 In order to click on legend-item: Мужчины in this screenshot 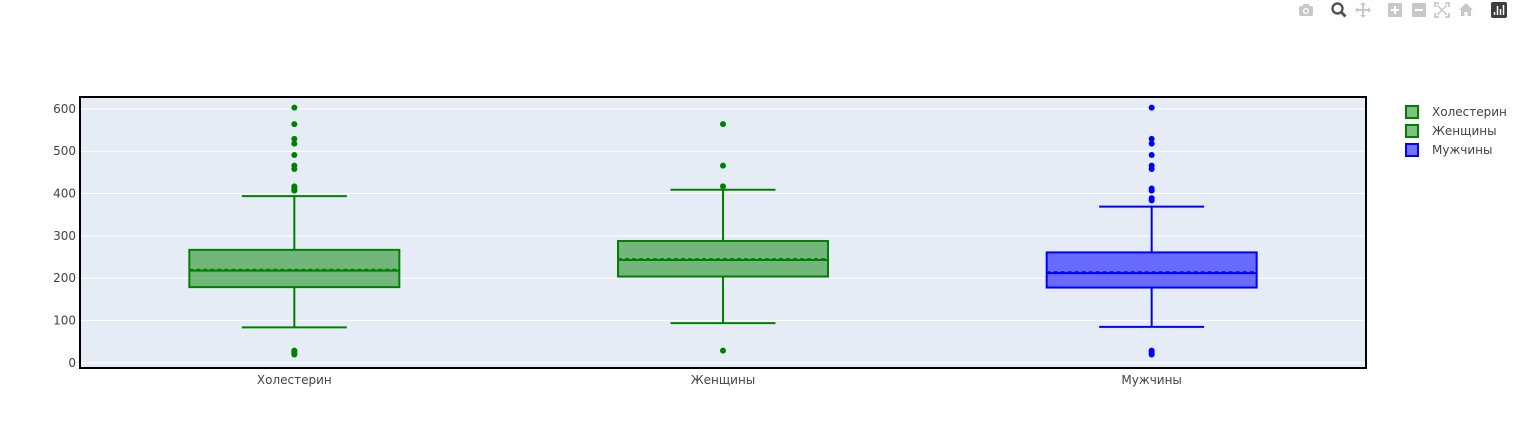, I will do `click(1448, 150)`.